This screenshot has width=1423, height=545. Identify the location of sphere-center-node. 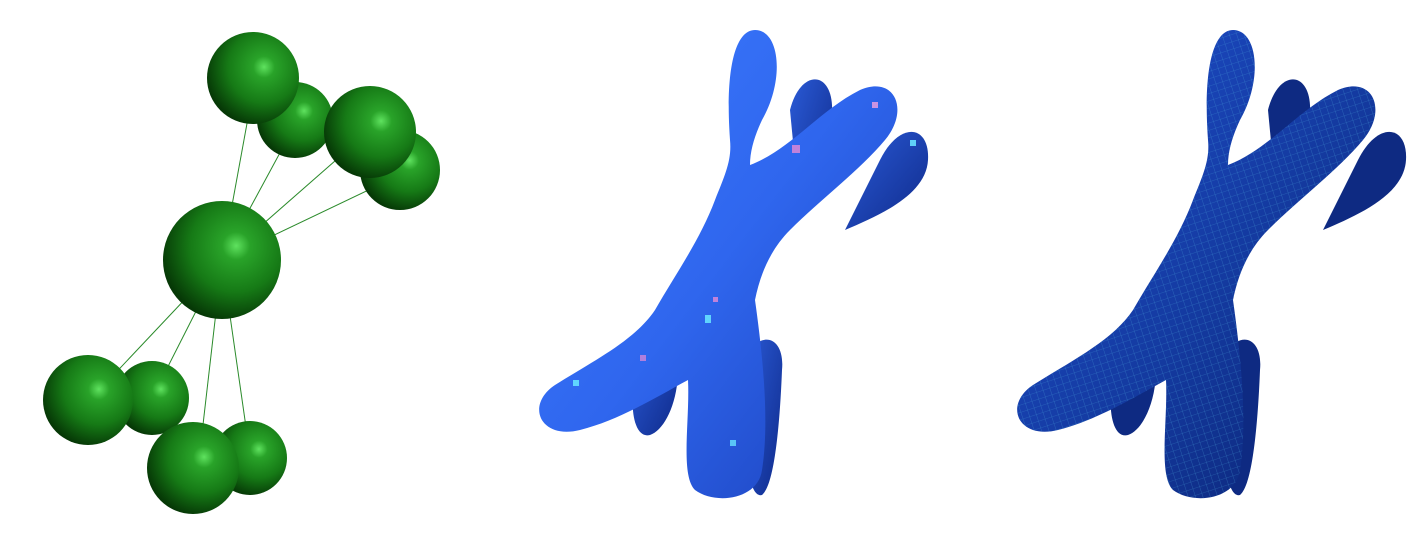
(222, 260).